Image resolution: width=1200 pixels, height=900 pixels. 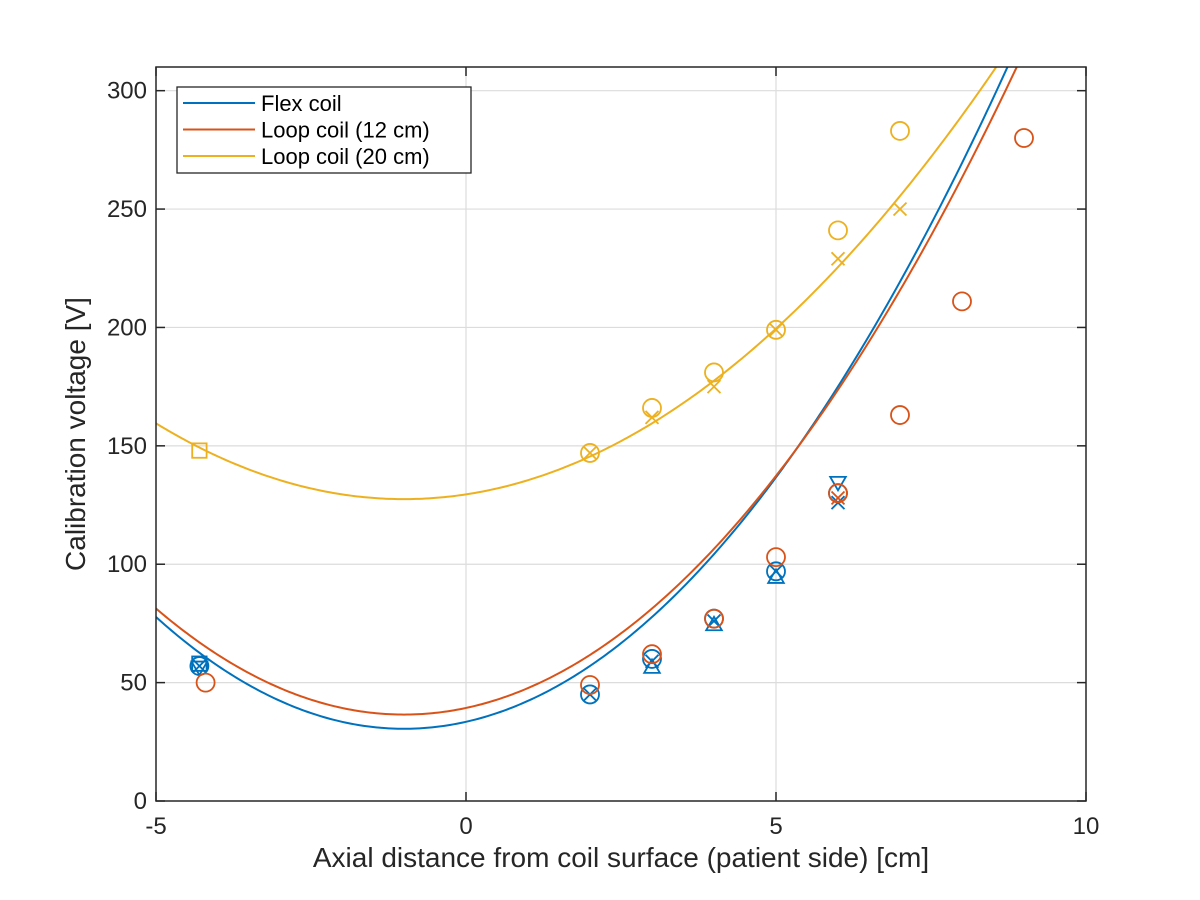 I want to click on legend-label: Loop coil (12 cm), so click(x=345, y=130).